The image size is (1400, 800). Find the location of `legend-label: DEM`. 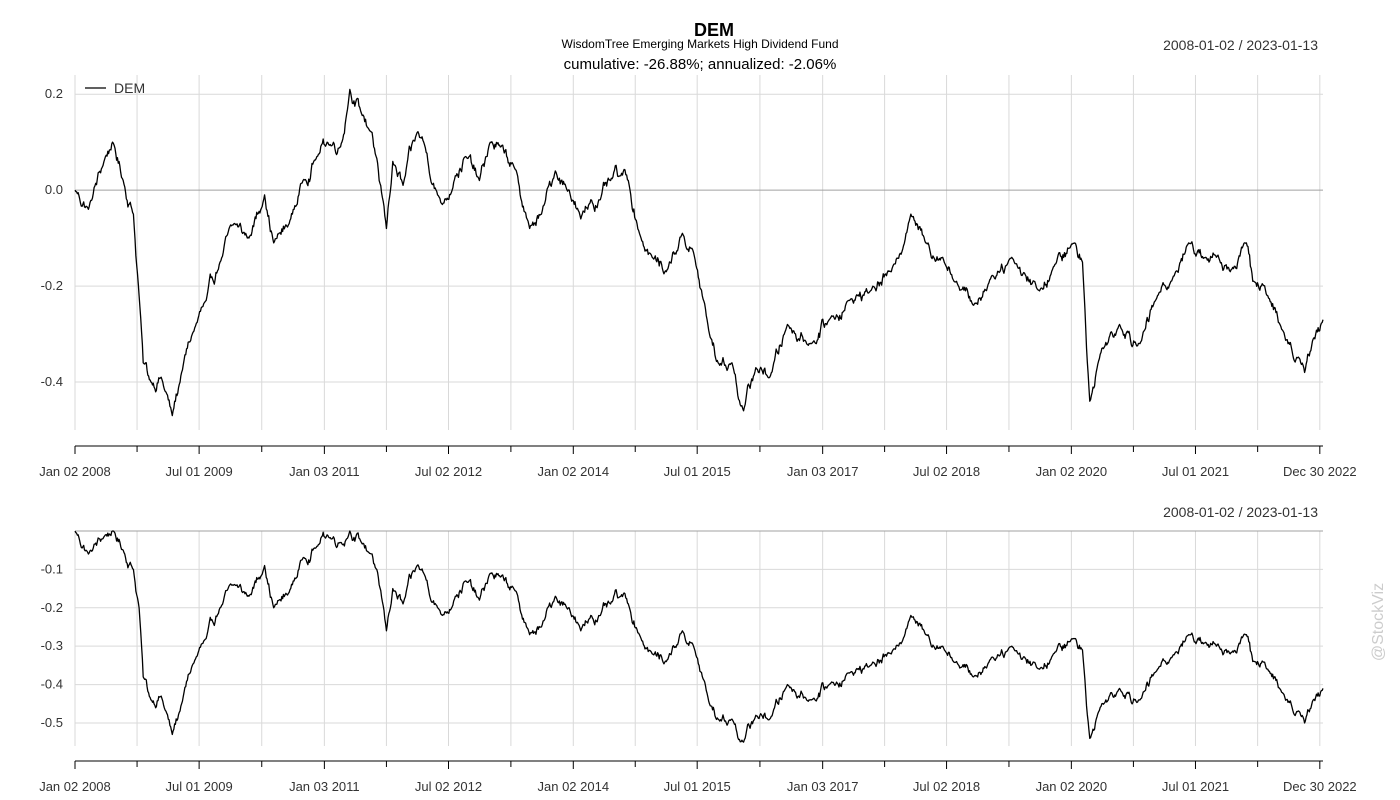

legend-label: DEM is located at coordinates (129, 88).